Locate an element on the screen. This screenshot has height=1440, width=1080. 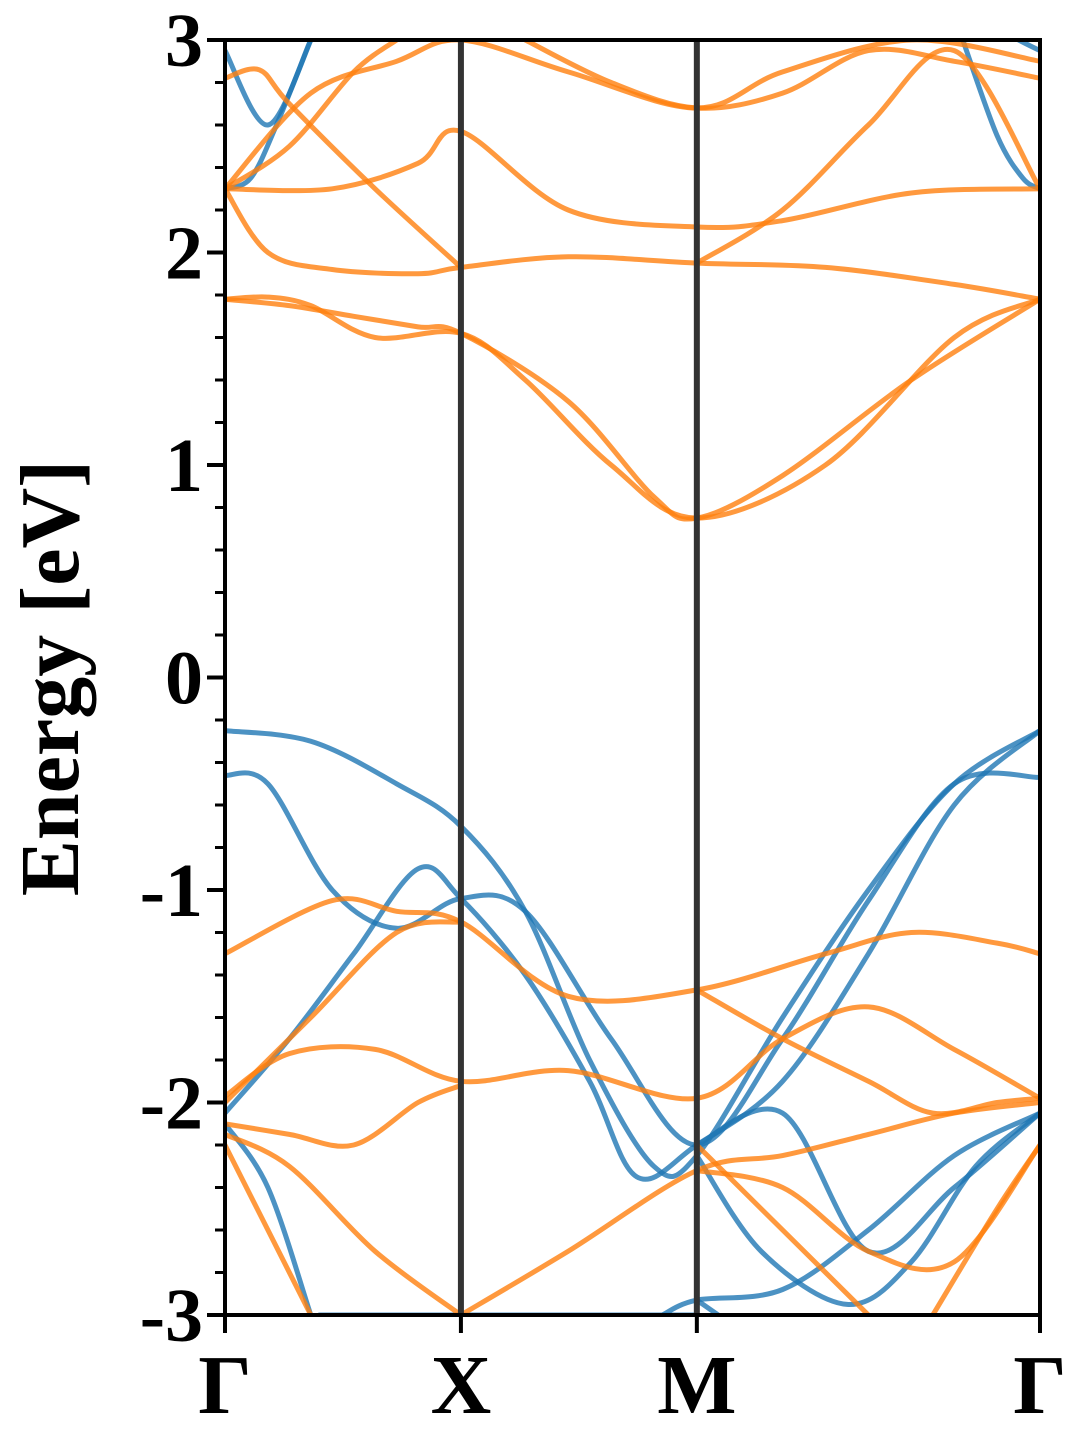
y-tick-label: -1 is located at coordinates (171, 891).